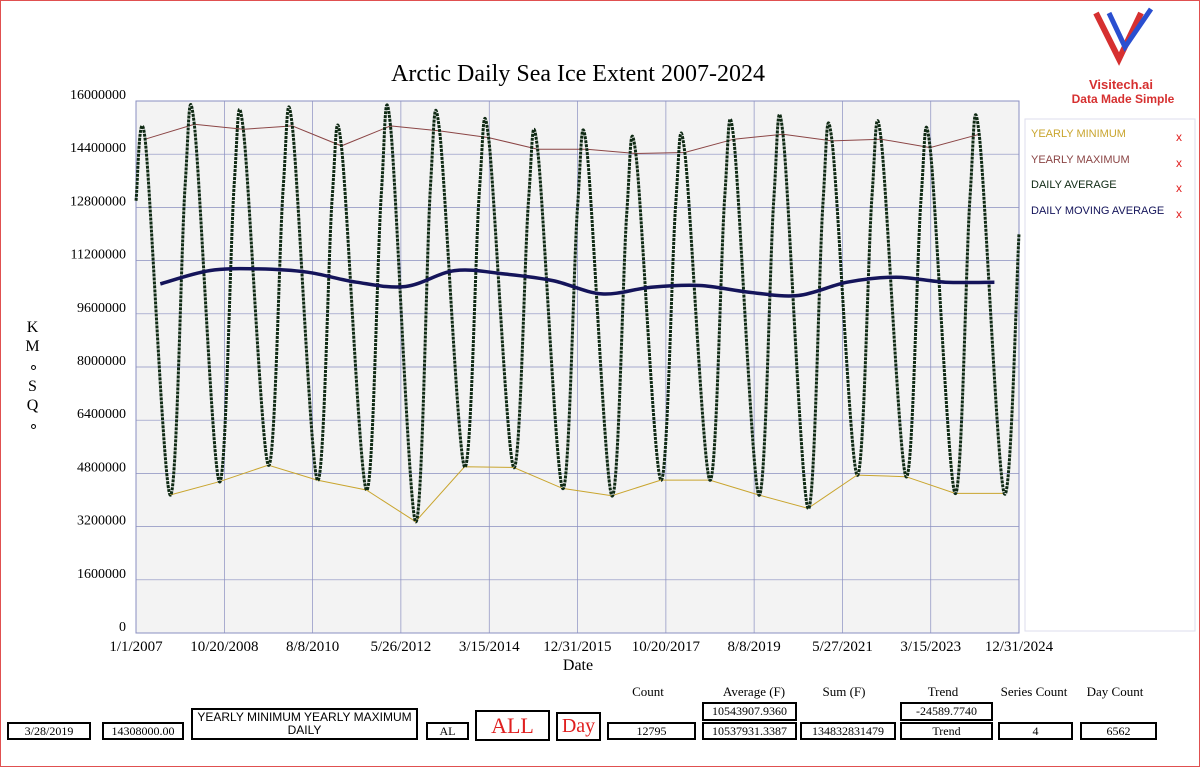 This screenshot has width=1200, height=767. I want to click on sum-box: 134832831479, so click(848, 731).